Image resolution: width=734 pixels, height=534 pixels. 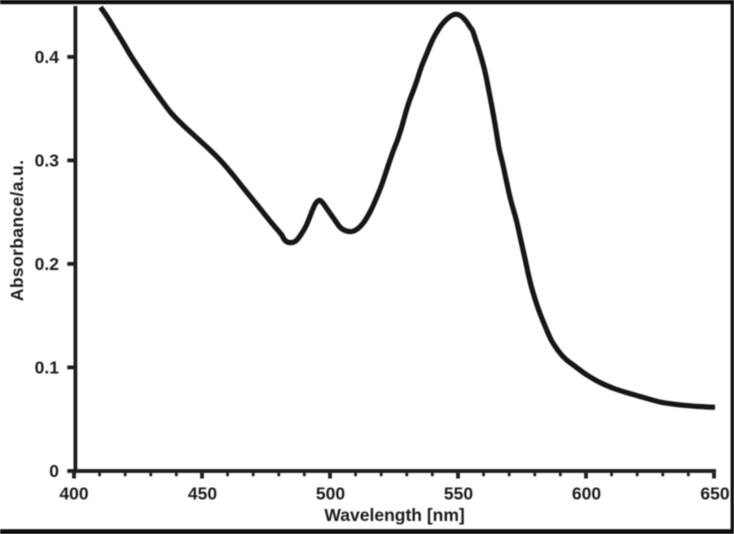 I want to click on svg-text: 0, so click(x=54, y=471).